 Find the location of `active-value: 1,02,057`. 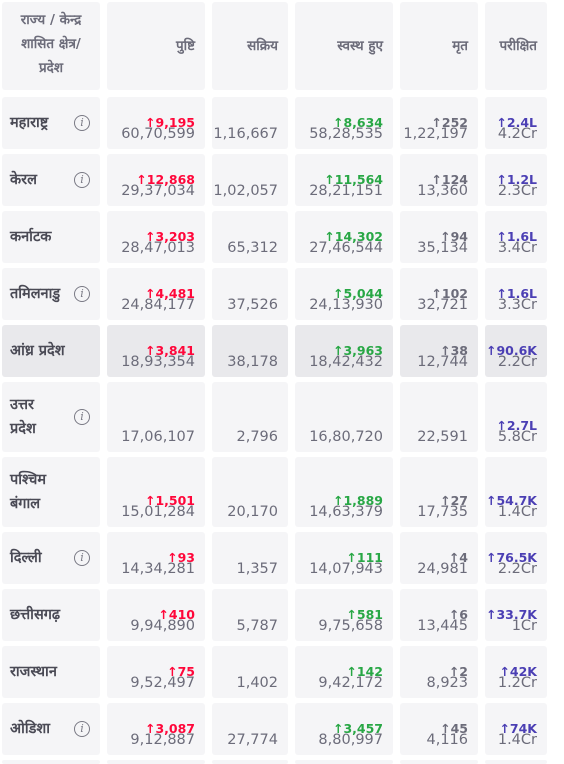

active-value: 1,02,057 is located at coordinates (245, 191).